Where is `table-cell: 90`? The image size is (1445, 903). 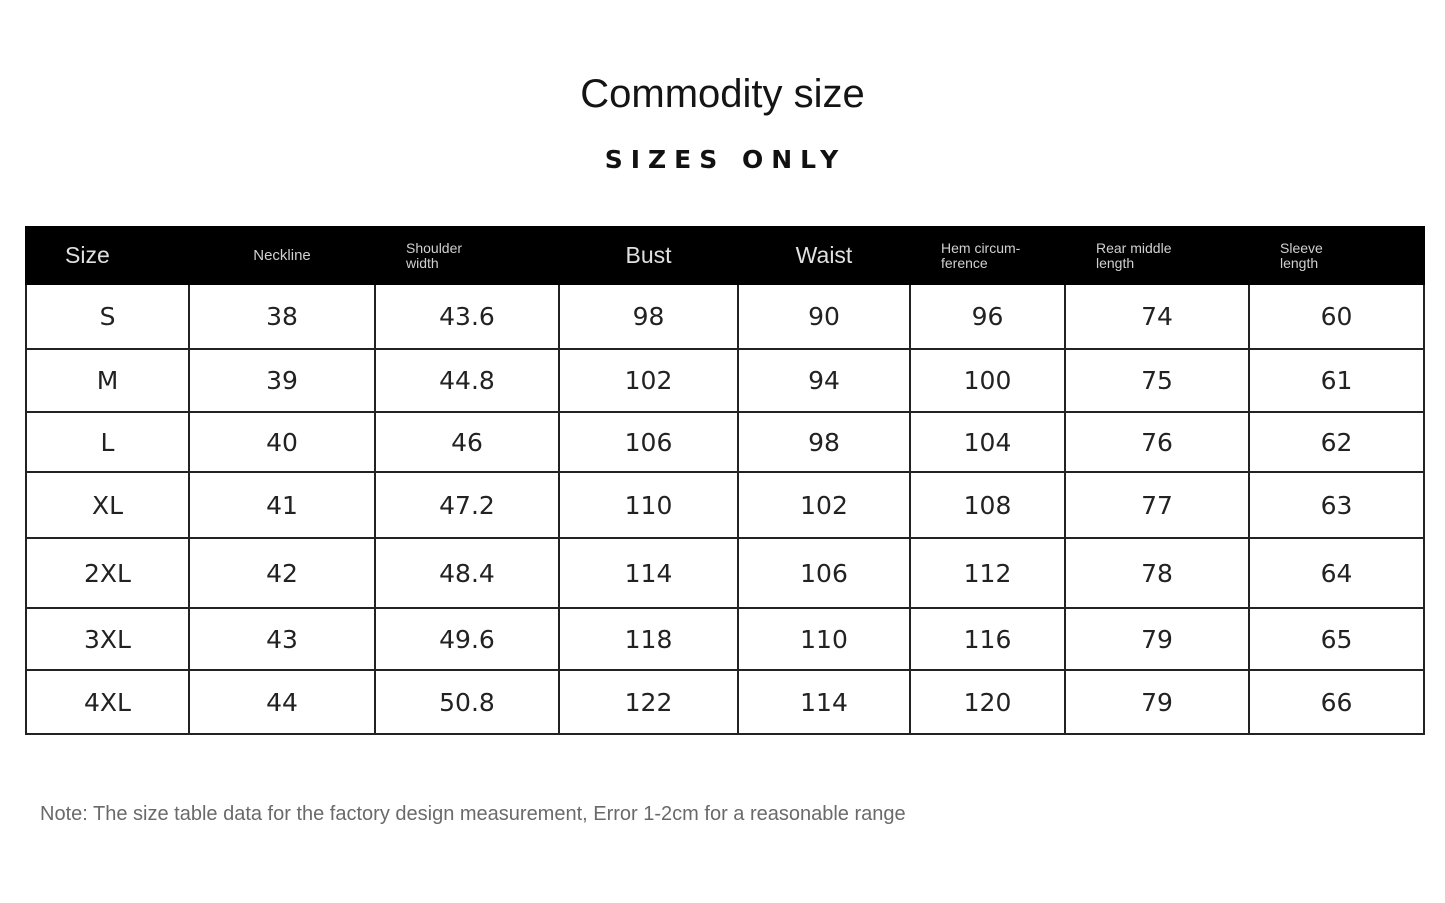
table-cell: 90 is located at coordinates (824, 316).